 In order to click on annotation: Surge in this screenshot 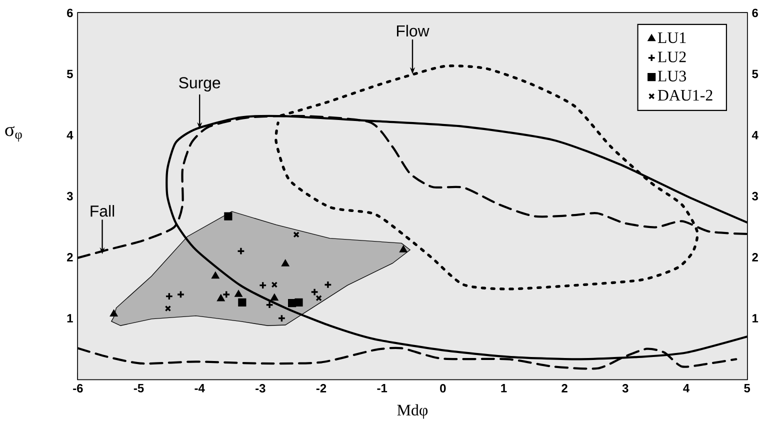, I will do `click(199, 84)`.